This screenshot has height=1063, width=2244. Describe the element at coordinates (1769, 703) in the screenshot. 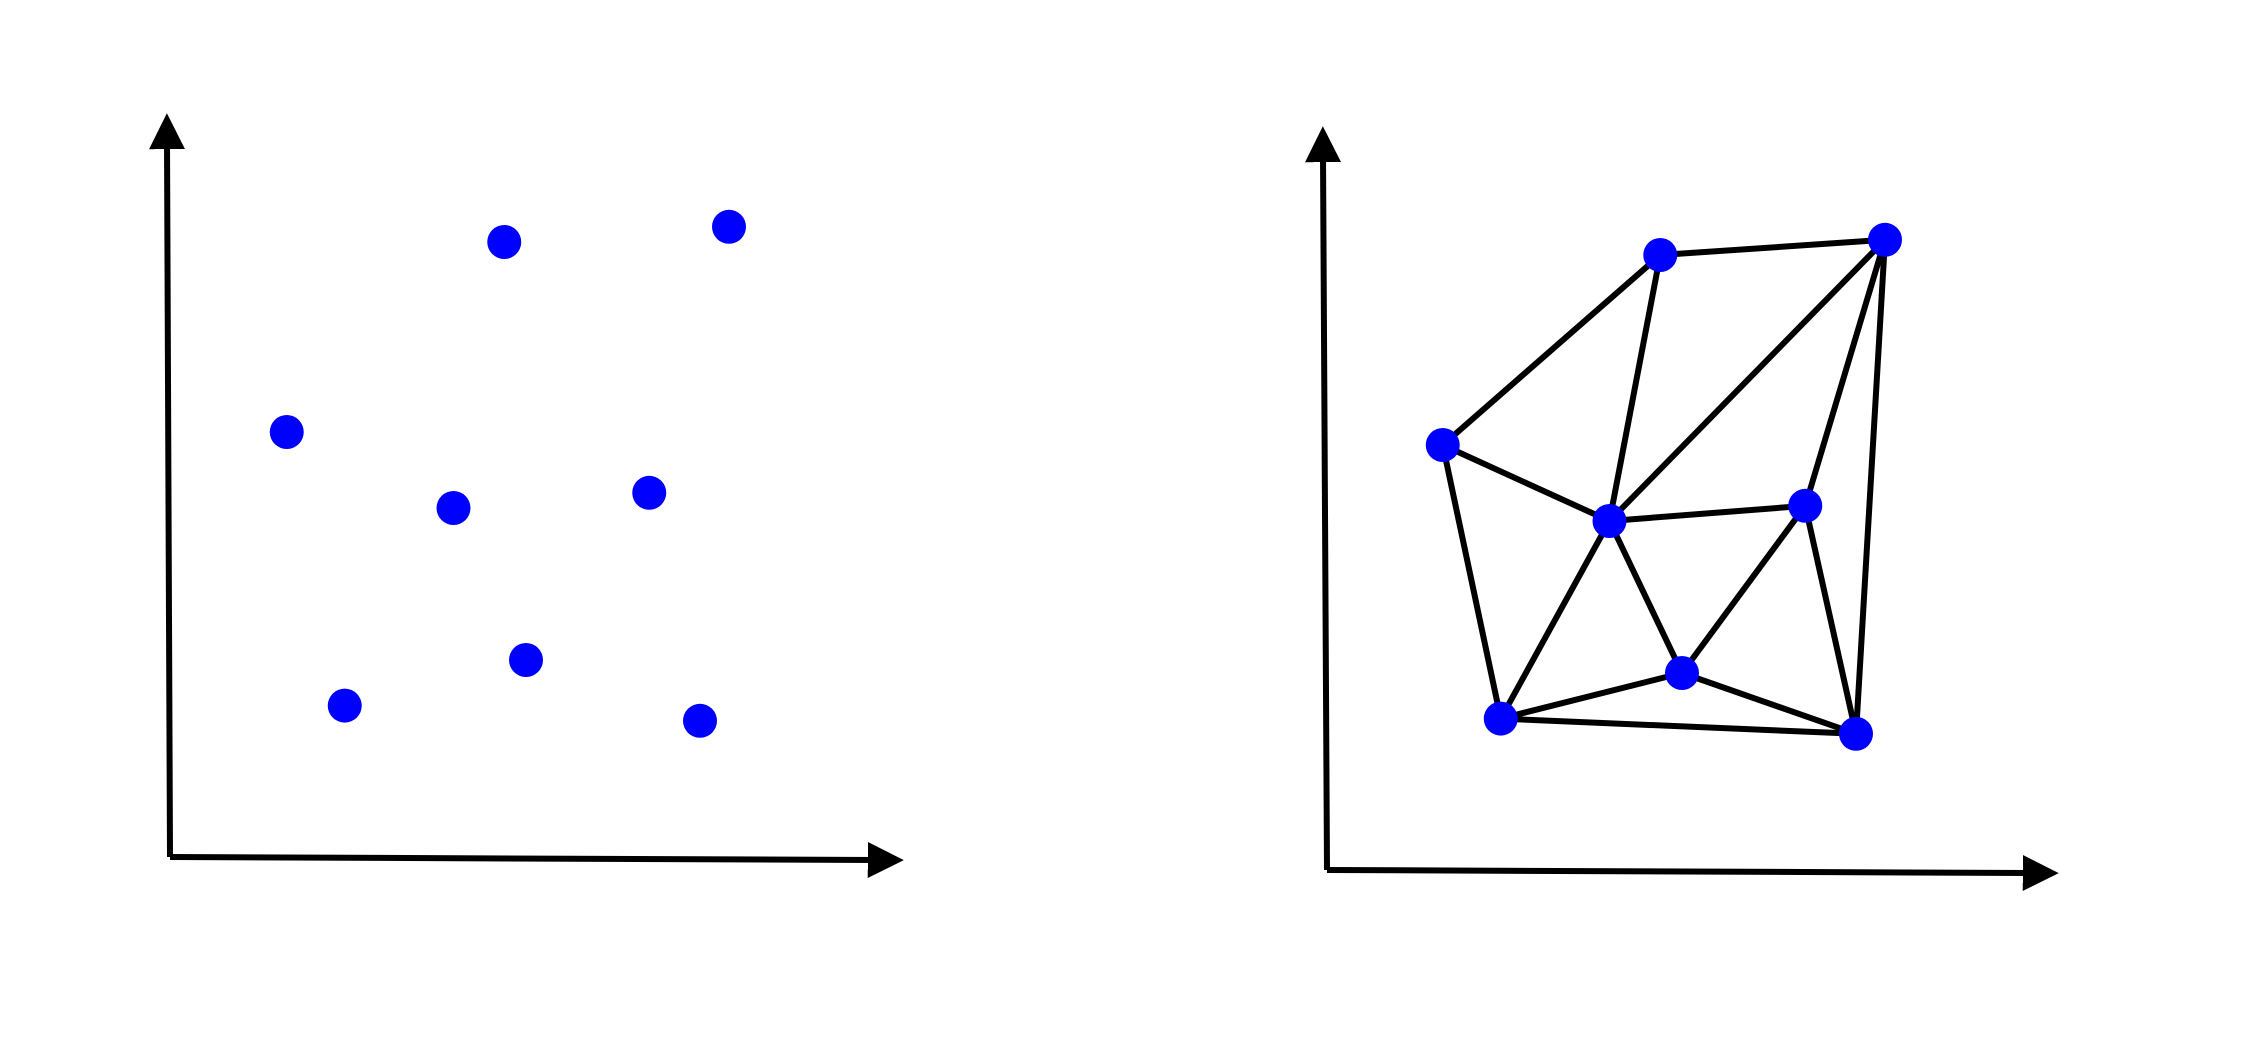

I see `edge-p6-p8` at that location.